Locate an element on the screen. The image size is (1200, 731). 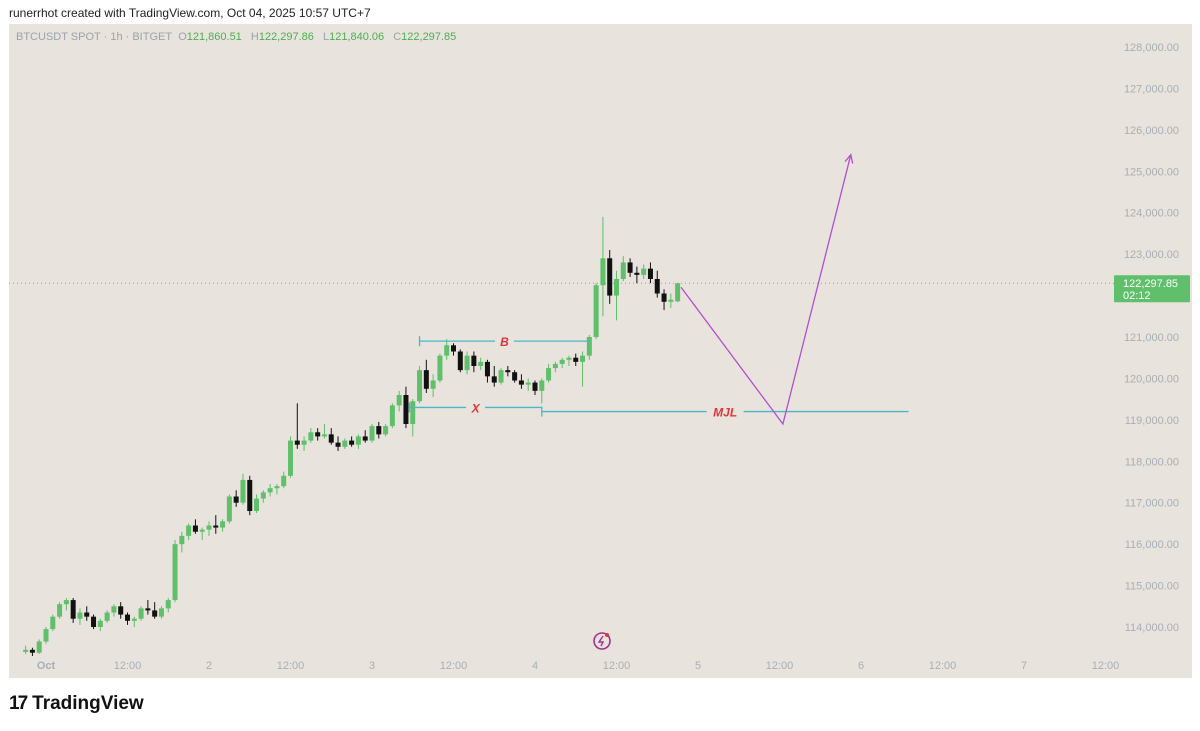
event-flash-icon is located at coordinates (602, 641).